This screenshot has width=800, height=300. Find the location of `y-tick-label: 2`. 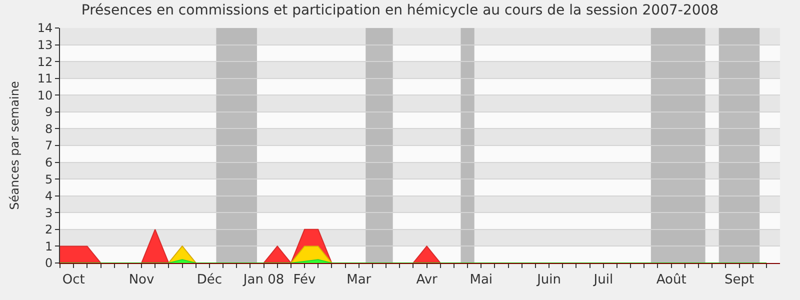

y-tick-label: 2 is located at coordinates (48, 229).